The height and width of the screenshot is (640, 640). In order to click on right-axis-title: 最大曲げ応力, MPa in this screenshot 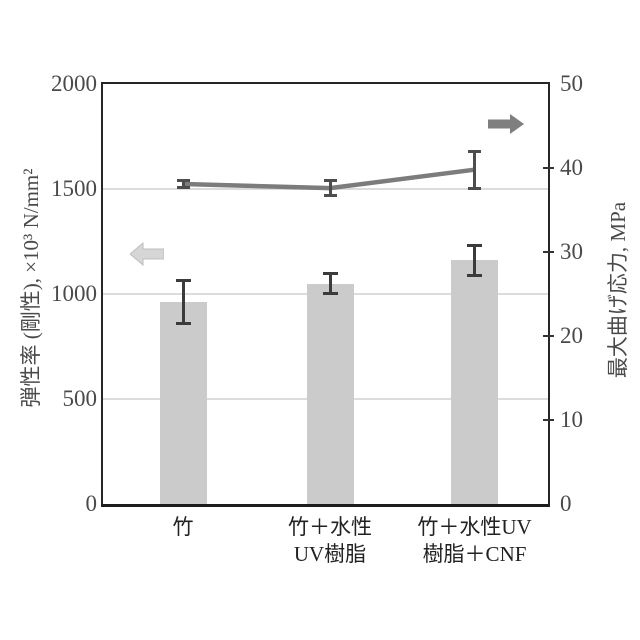, I will do `click(618, 290)`.